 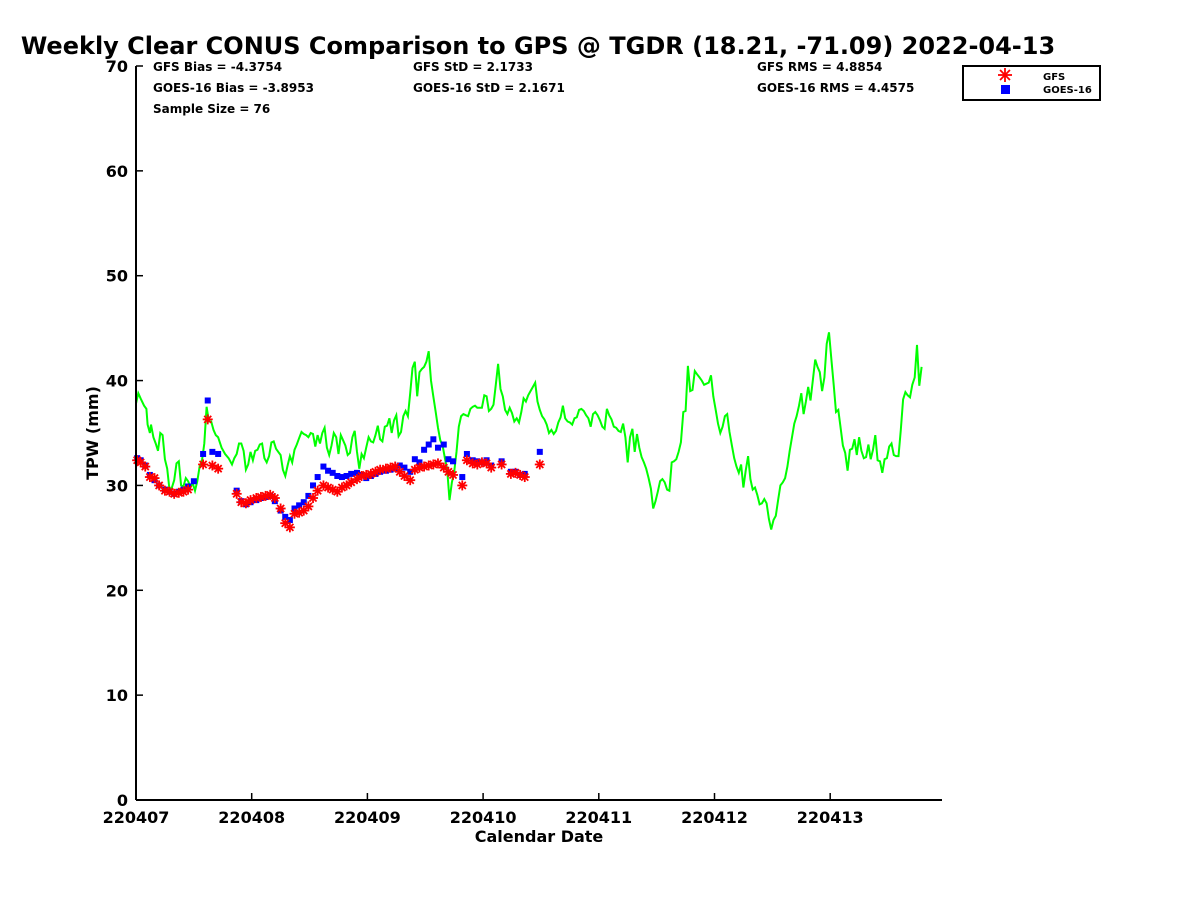 I want to click on y-tick-label: 40, so click(x=117, y=381).